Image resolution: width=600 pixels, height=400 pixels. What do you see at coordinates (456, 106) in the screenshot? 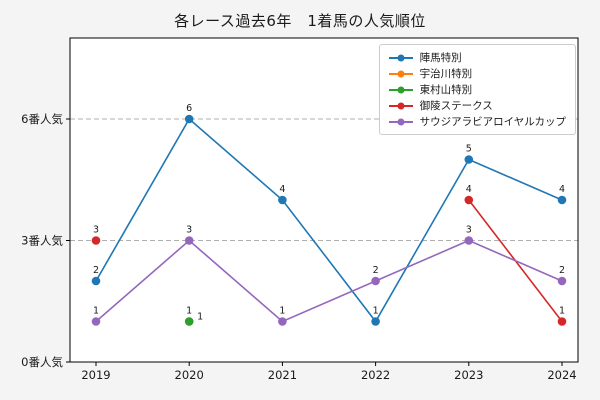
I see `legend-label: 御陵ステークス` at bounding box center [456, 106].